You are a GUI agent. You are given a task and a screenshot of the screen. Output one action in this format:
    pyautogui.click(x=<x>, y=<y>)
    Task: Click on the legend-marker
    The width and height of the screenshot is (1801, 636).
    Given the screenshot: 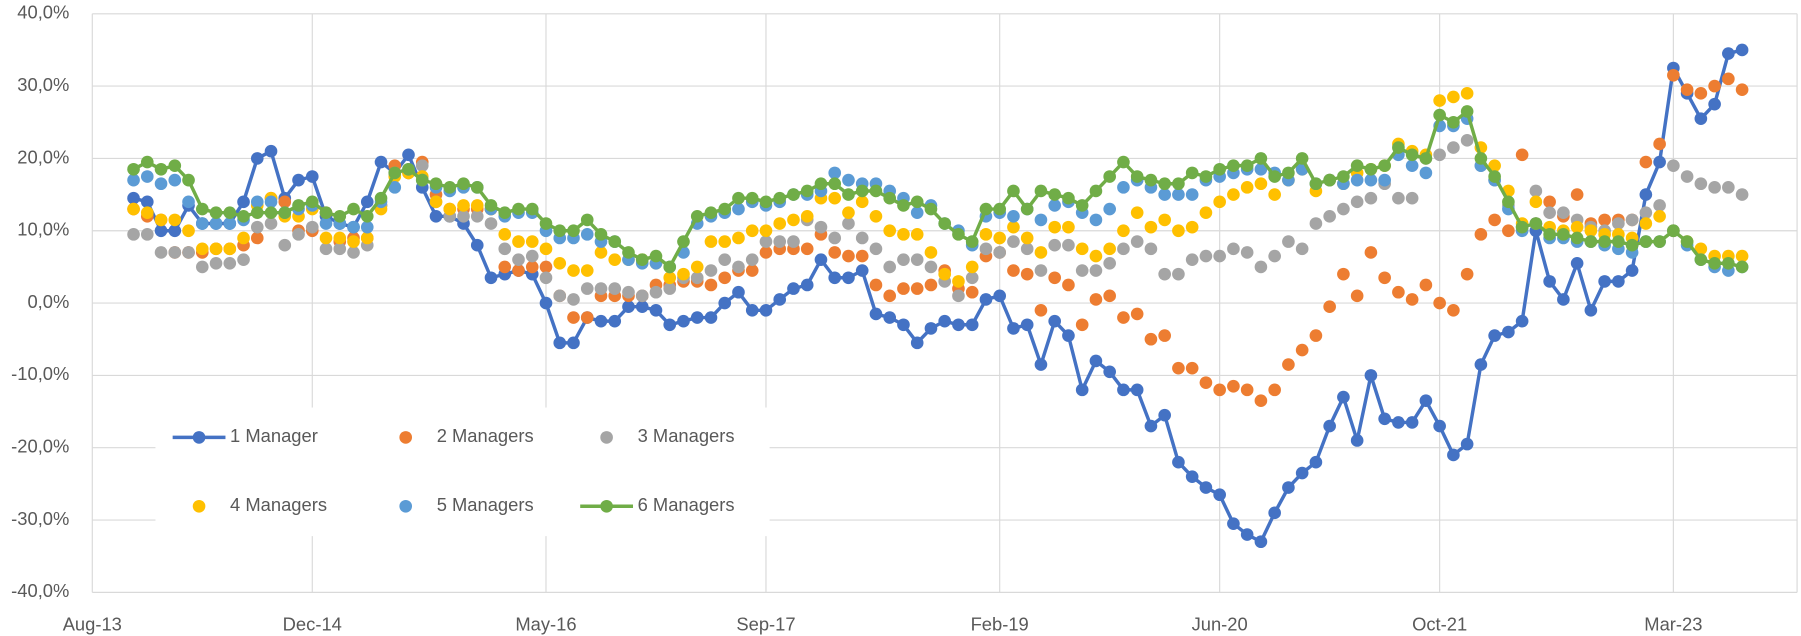 What is the action you would take?
    pyautogui.click(x=199, y=506)
    